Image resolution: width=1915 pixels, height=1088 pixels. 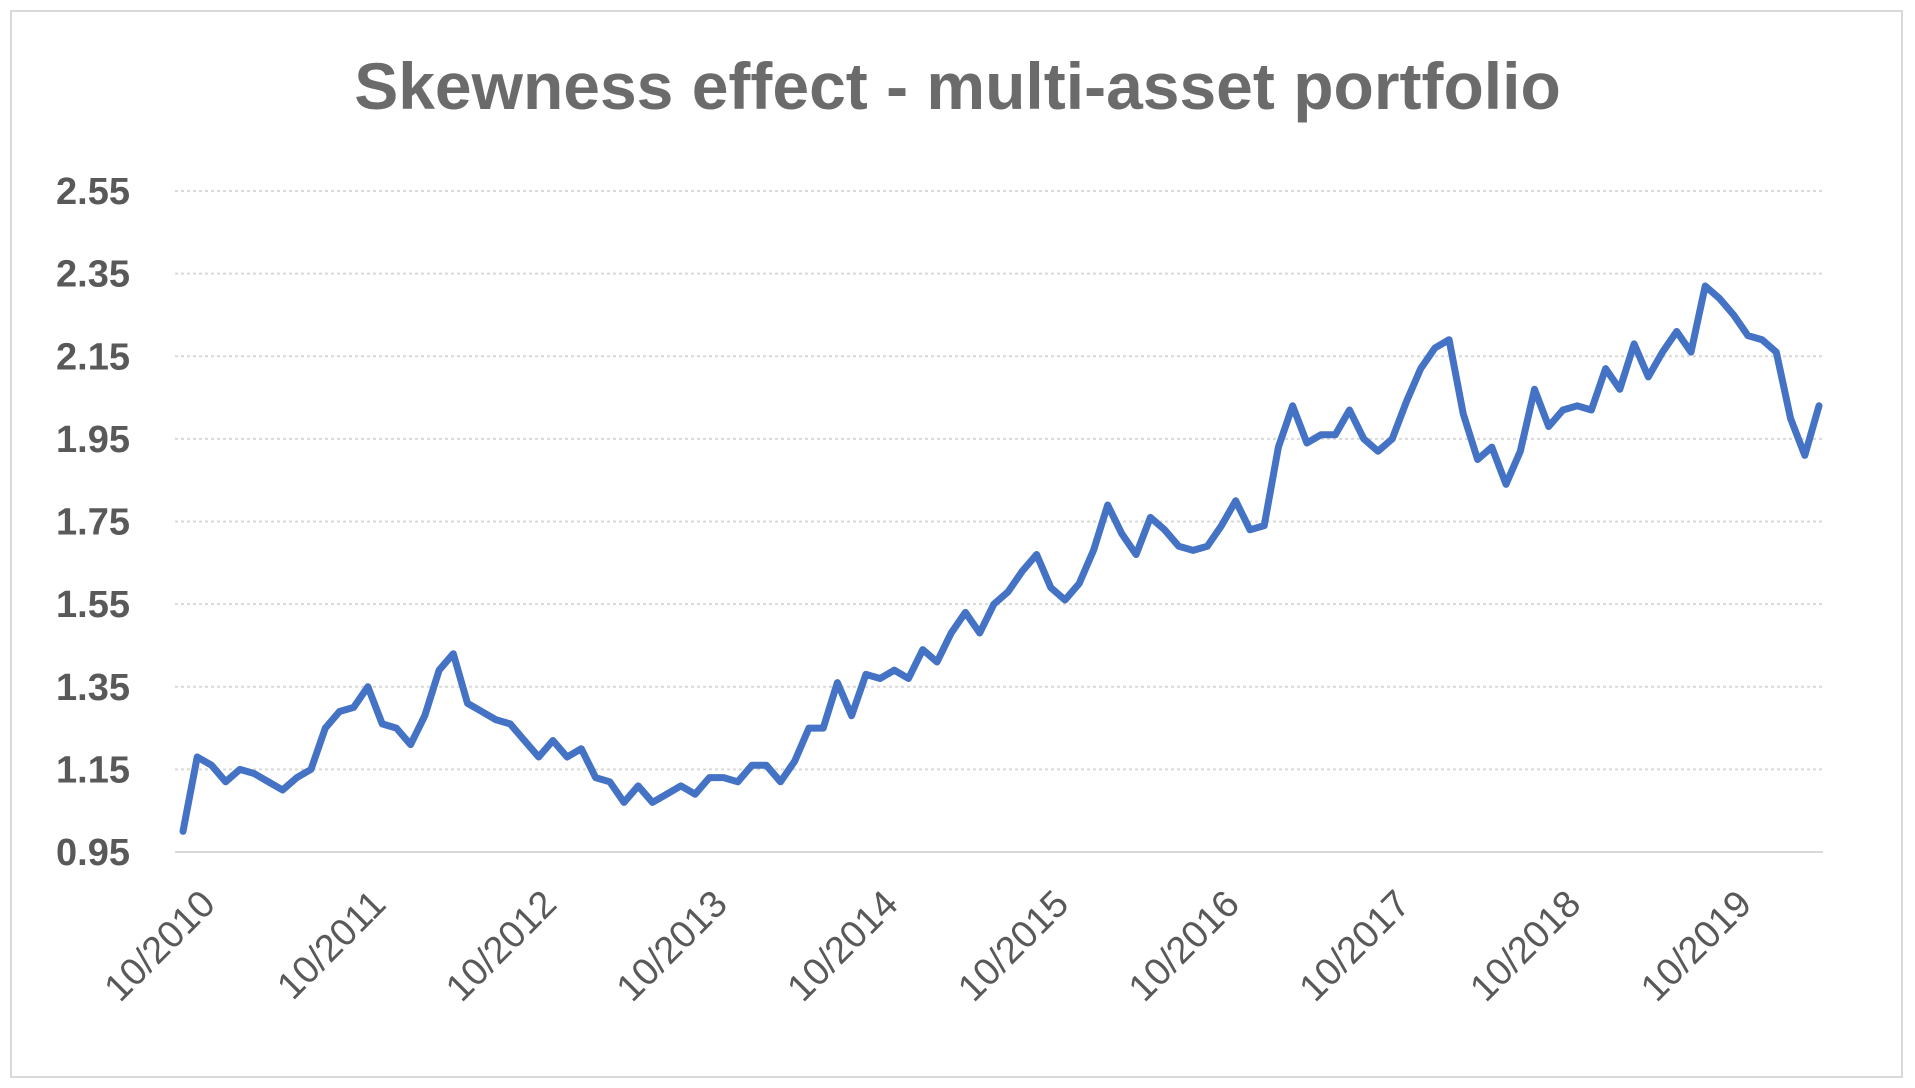 I want to click on x-tick-label: 10/2010, so click(x=160, y=946).